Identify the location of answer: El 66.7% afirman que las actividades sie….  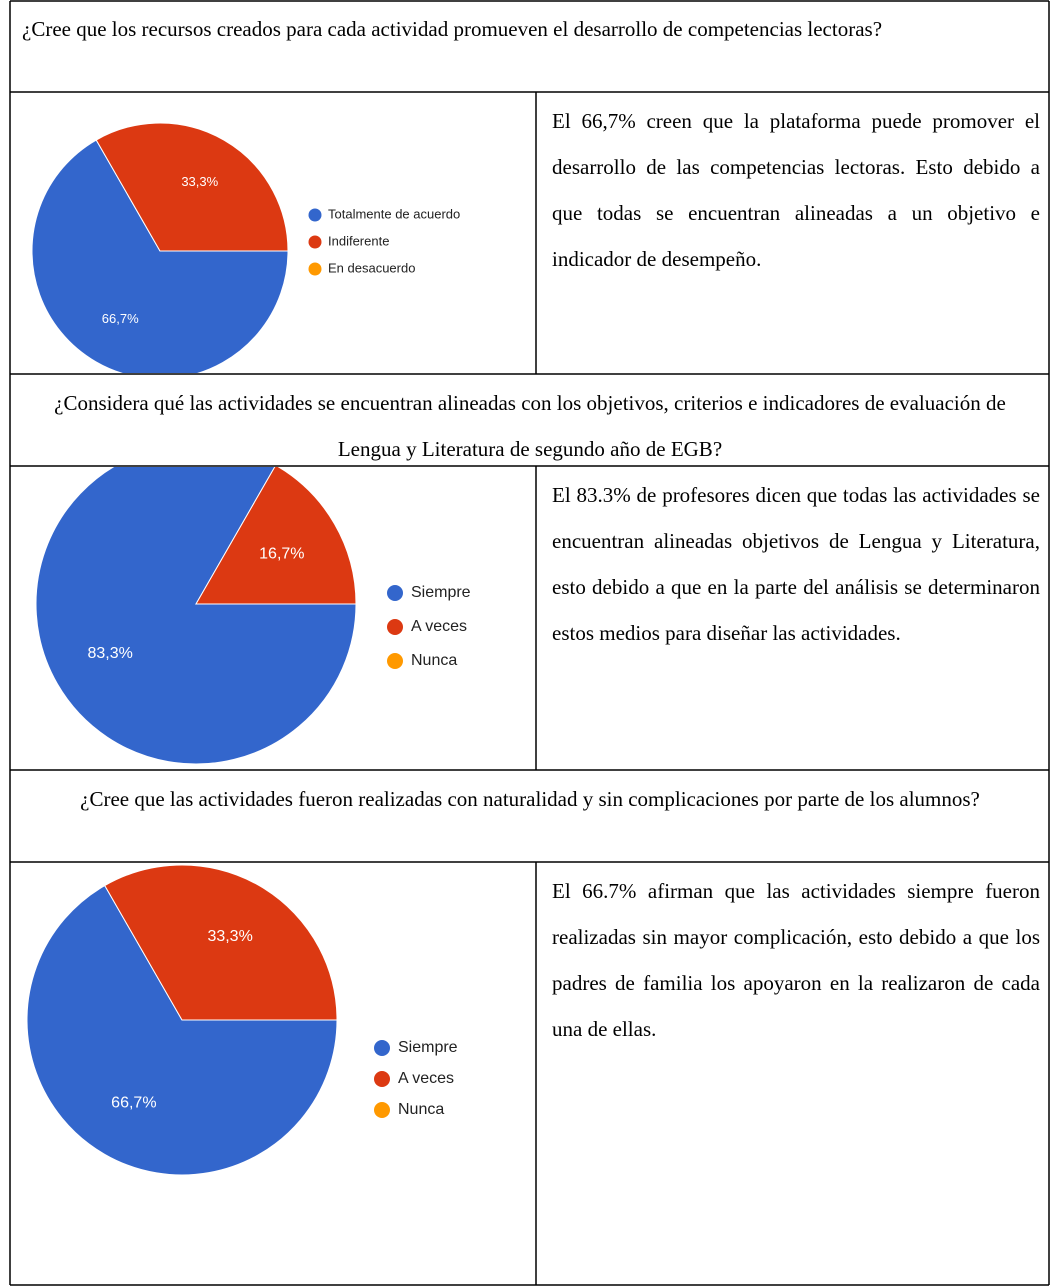
(796, 960).